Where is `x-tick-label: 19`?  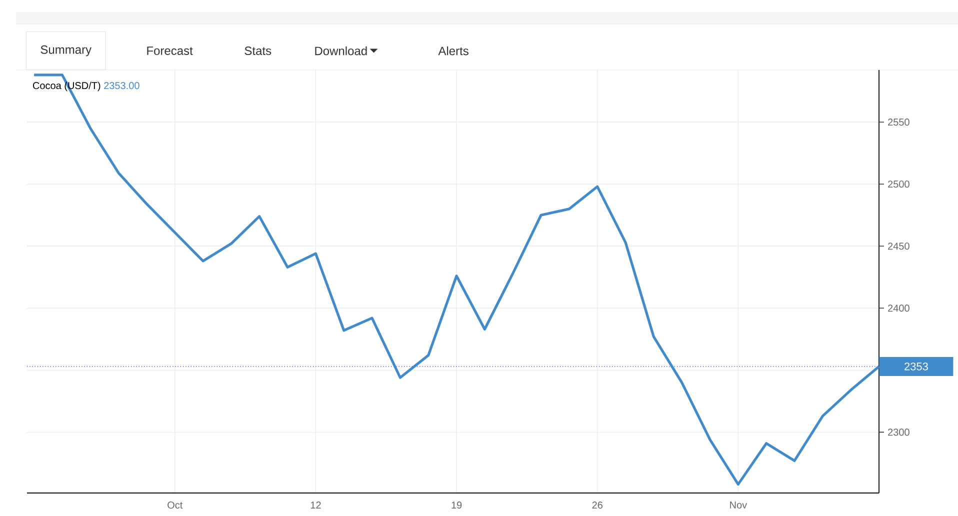 x-tick-label: 19 is located at coordinates (457, 505).